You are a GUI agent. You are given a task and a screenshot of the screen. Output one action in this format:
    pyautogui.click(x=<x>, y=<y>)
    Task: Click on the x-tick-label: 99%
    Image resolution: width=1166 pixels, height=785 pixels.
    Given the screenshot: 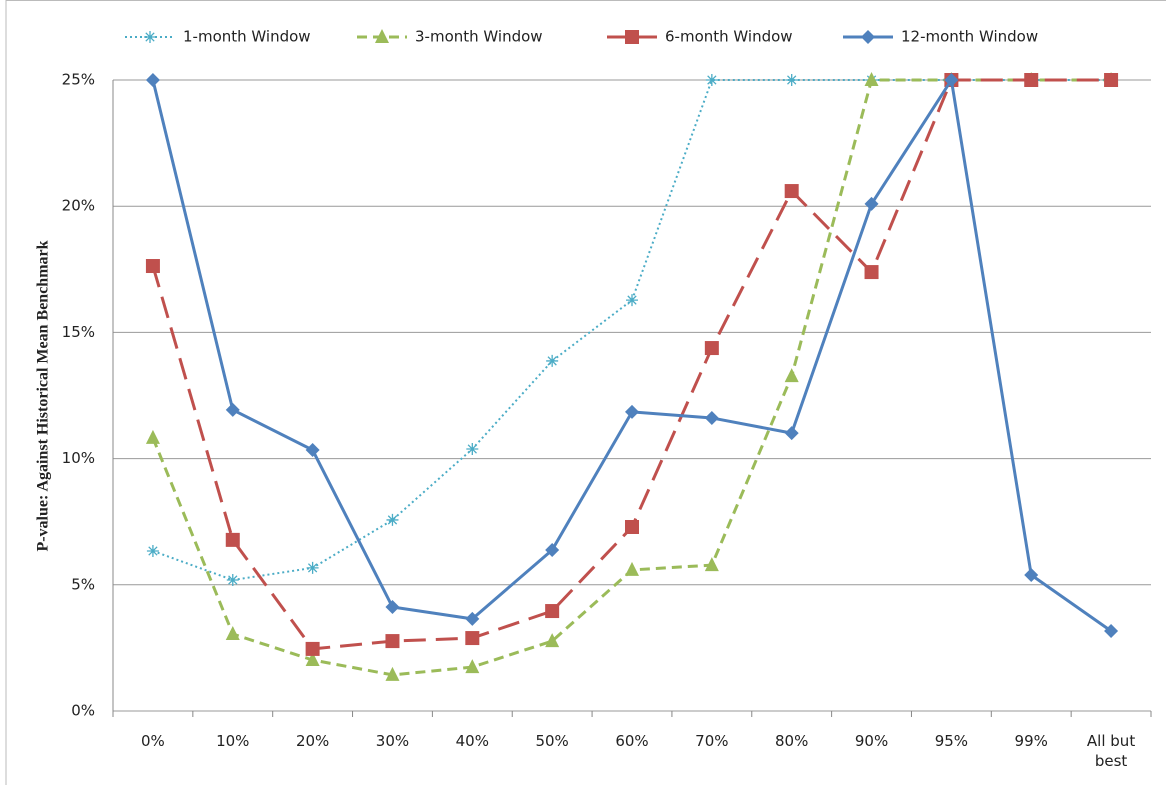 What is the action you would take?
    pyautogui.click(x=1031, y=741)
    